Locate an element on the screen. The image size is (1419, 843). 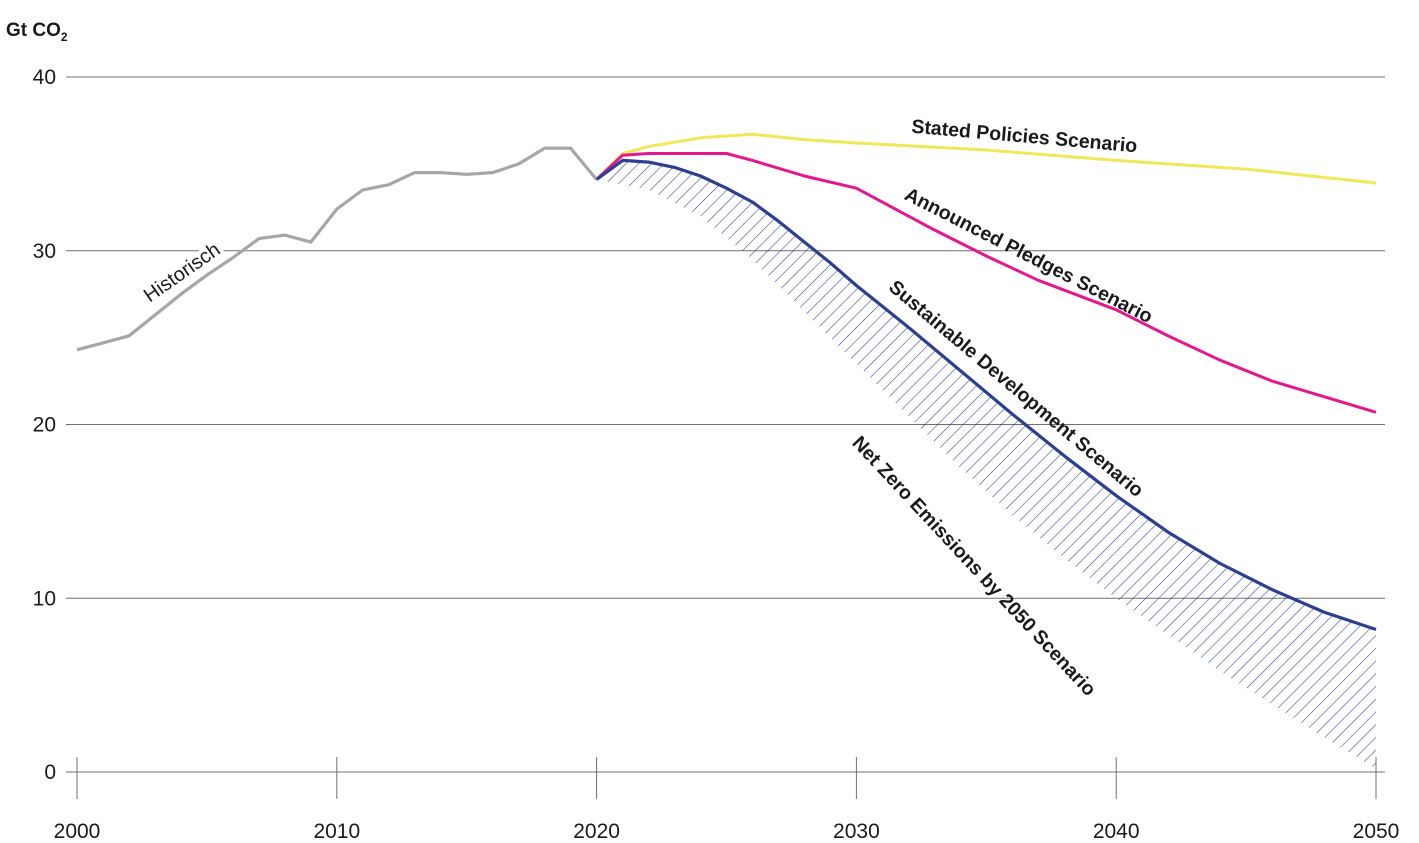
y-tick-20: 20 is located at coordinates (44, 425).